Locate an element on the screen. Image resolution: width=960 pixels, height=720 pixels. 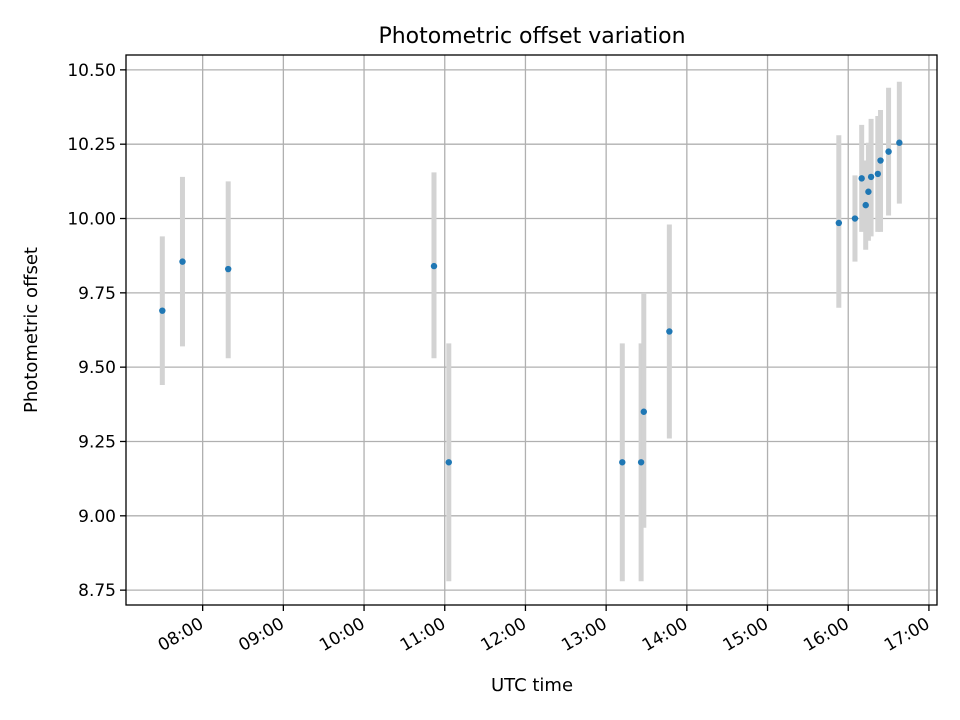
y-tick-label: 10.50 is located at coordinates (91, 71).